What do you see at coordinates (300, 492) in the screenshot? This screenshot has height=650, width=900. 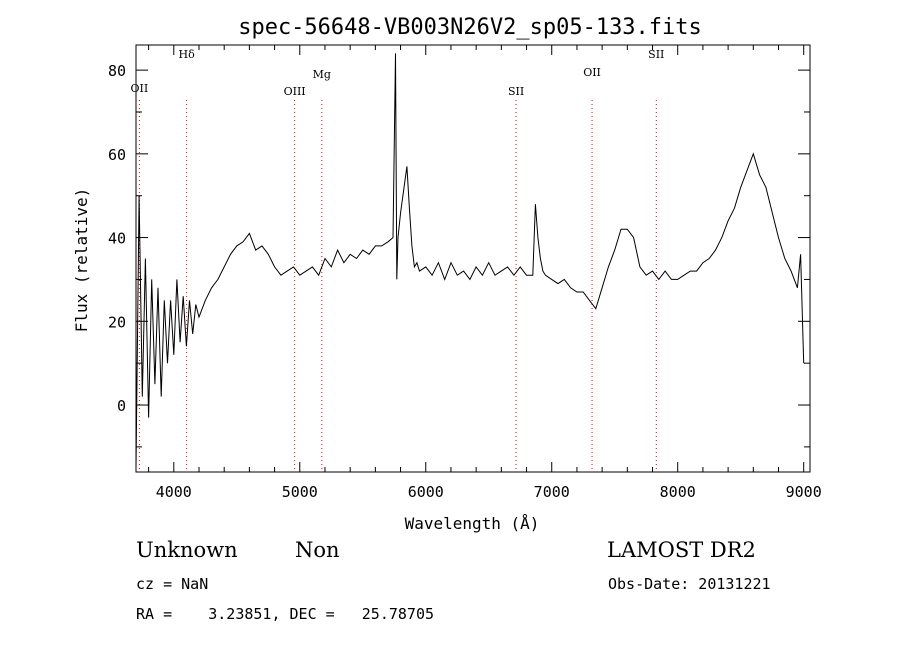 I see `x-tick-label: 5000` at bounding box center [300, 492].